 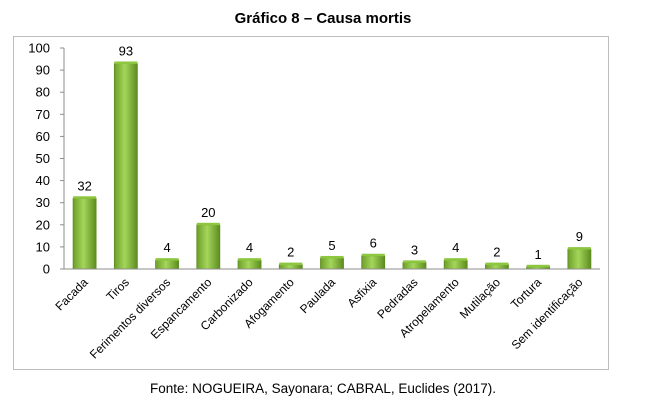 What do you see at coordinates (579, 236) in the screenshot?
I see `data-label: 9` at bounding box center [579, 236].